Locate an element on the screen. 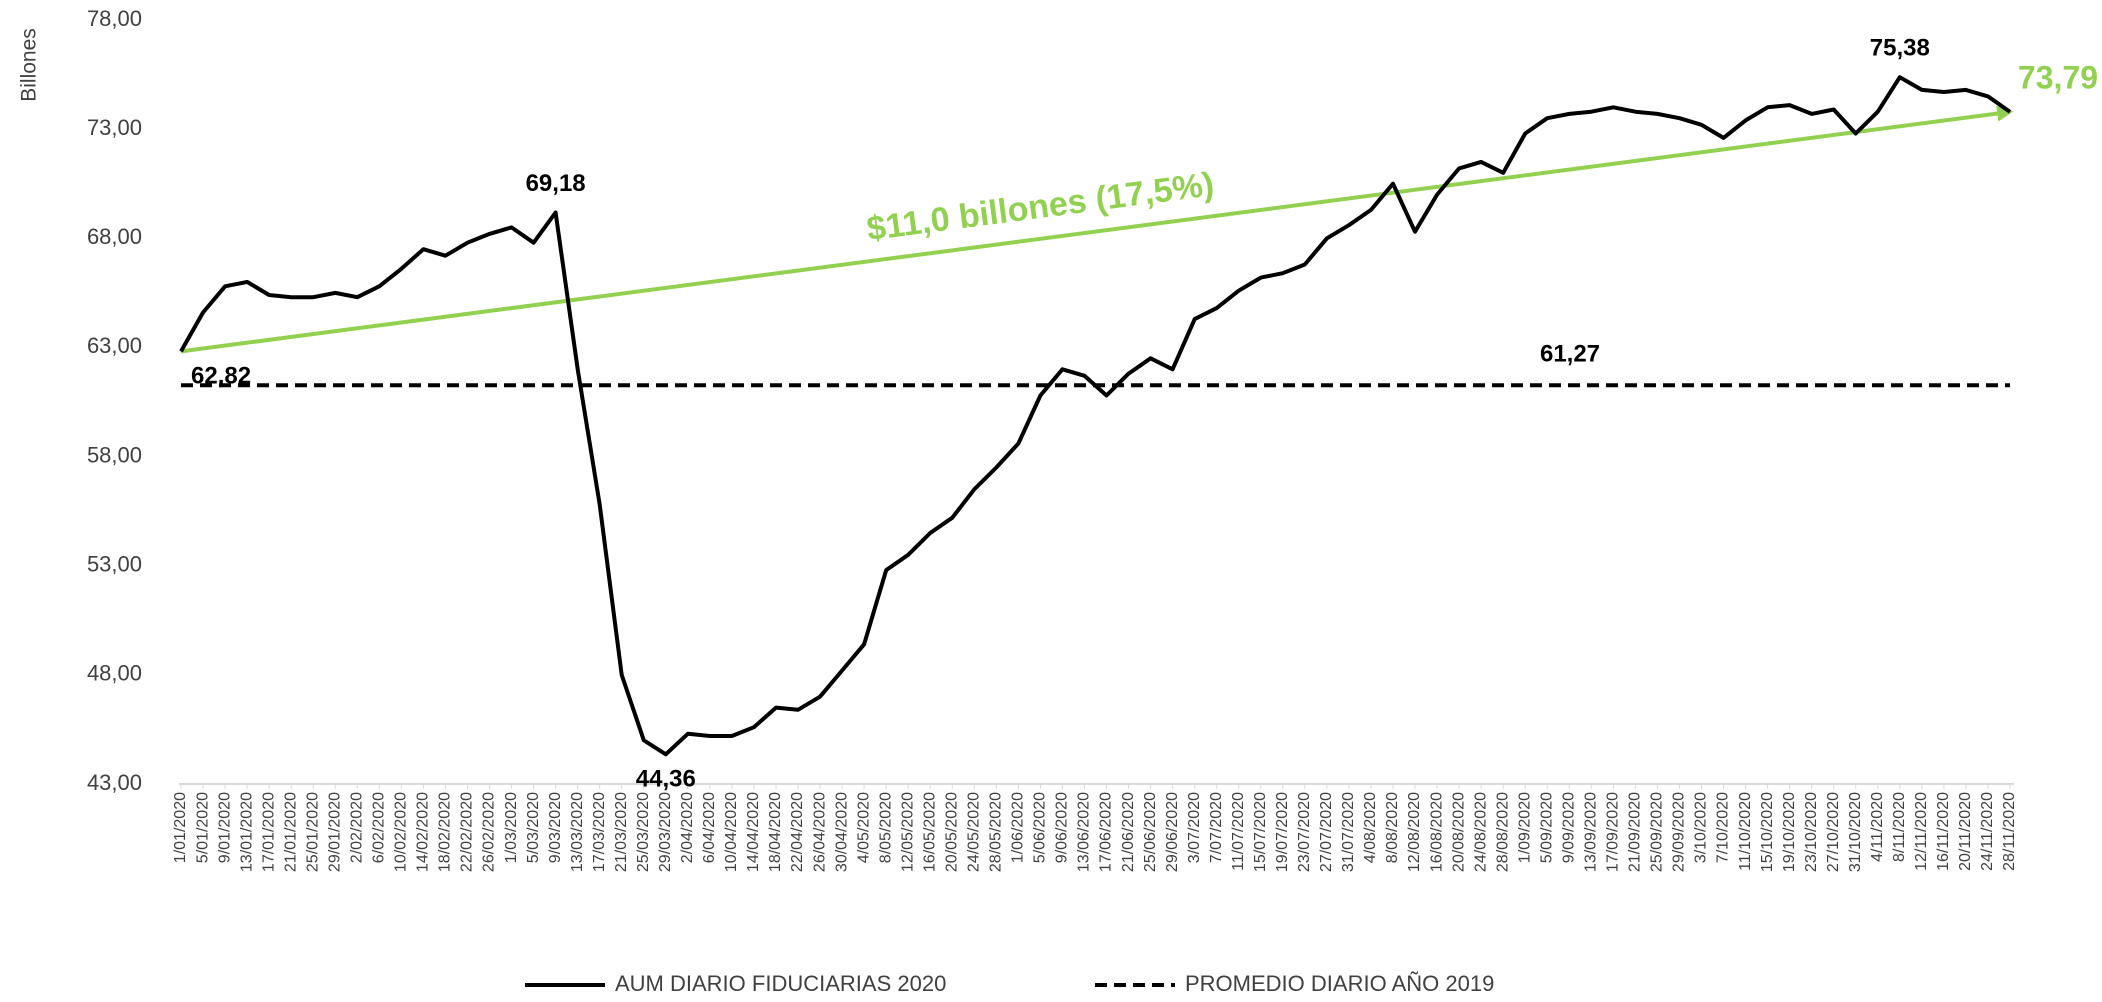 The height and width of the screenshot is (1002, 2102). x-tick-label: 21/01/2020 is located at coordinates (290, 832).